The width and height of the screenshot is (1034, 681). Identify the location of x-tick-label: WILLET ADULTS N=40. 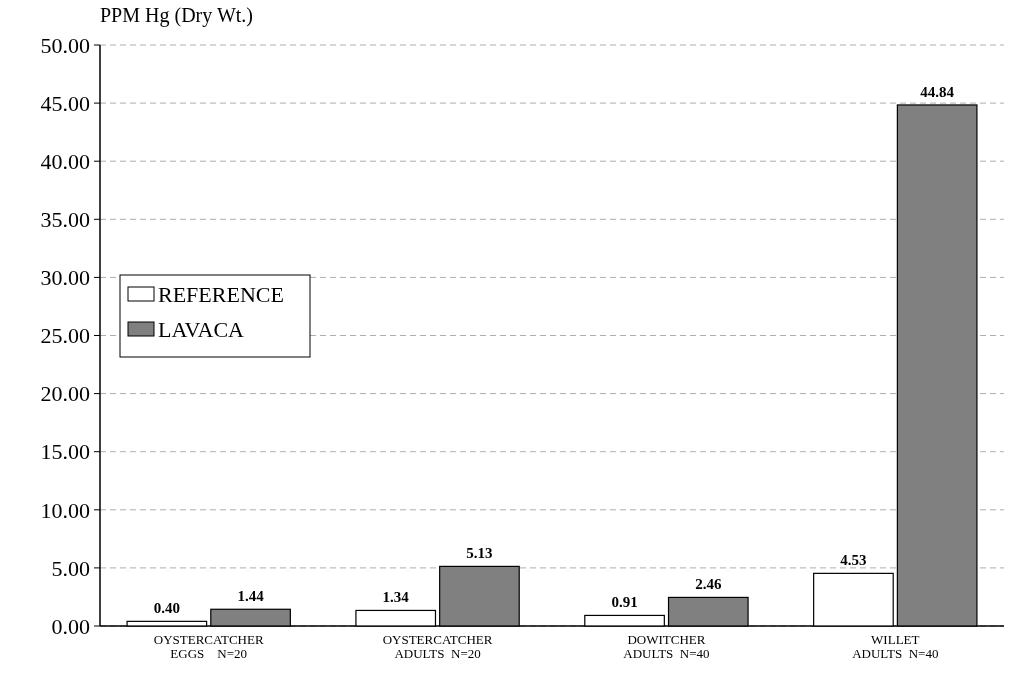
(895, 646).